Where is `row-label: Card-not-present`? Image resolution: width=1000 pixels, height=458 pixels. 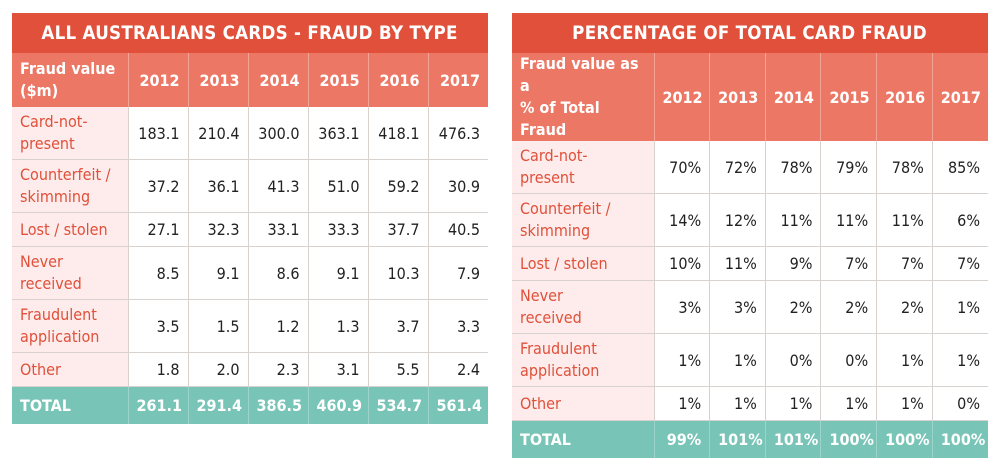 row-label: Card-not-present is located at coordinates (583, 167).